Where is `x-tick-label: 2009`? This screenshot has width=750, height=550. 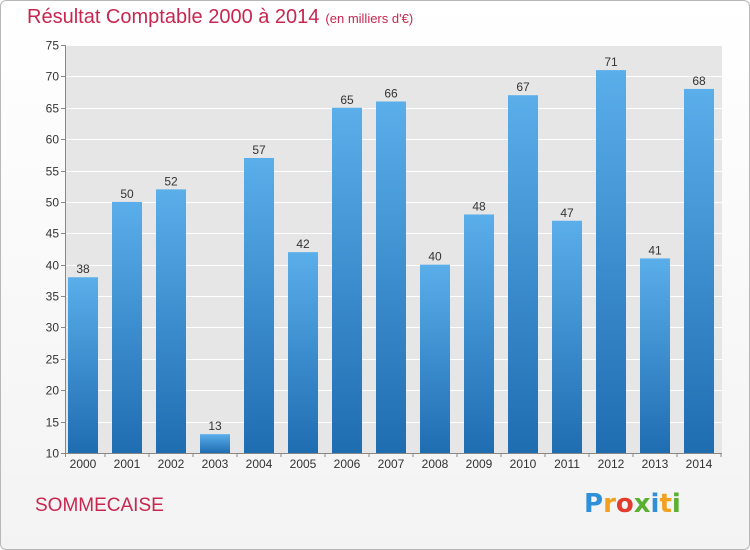 x-tick-label: 2009 is located at coordinates (479, 464).